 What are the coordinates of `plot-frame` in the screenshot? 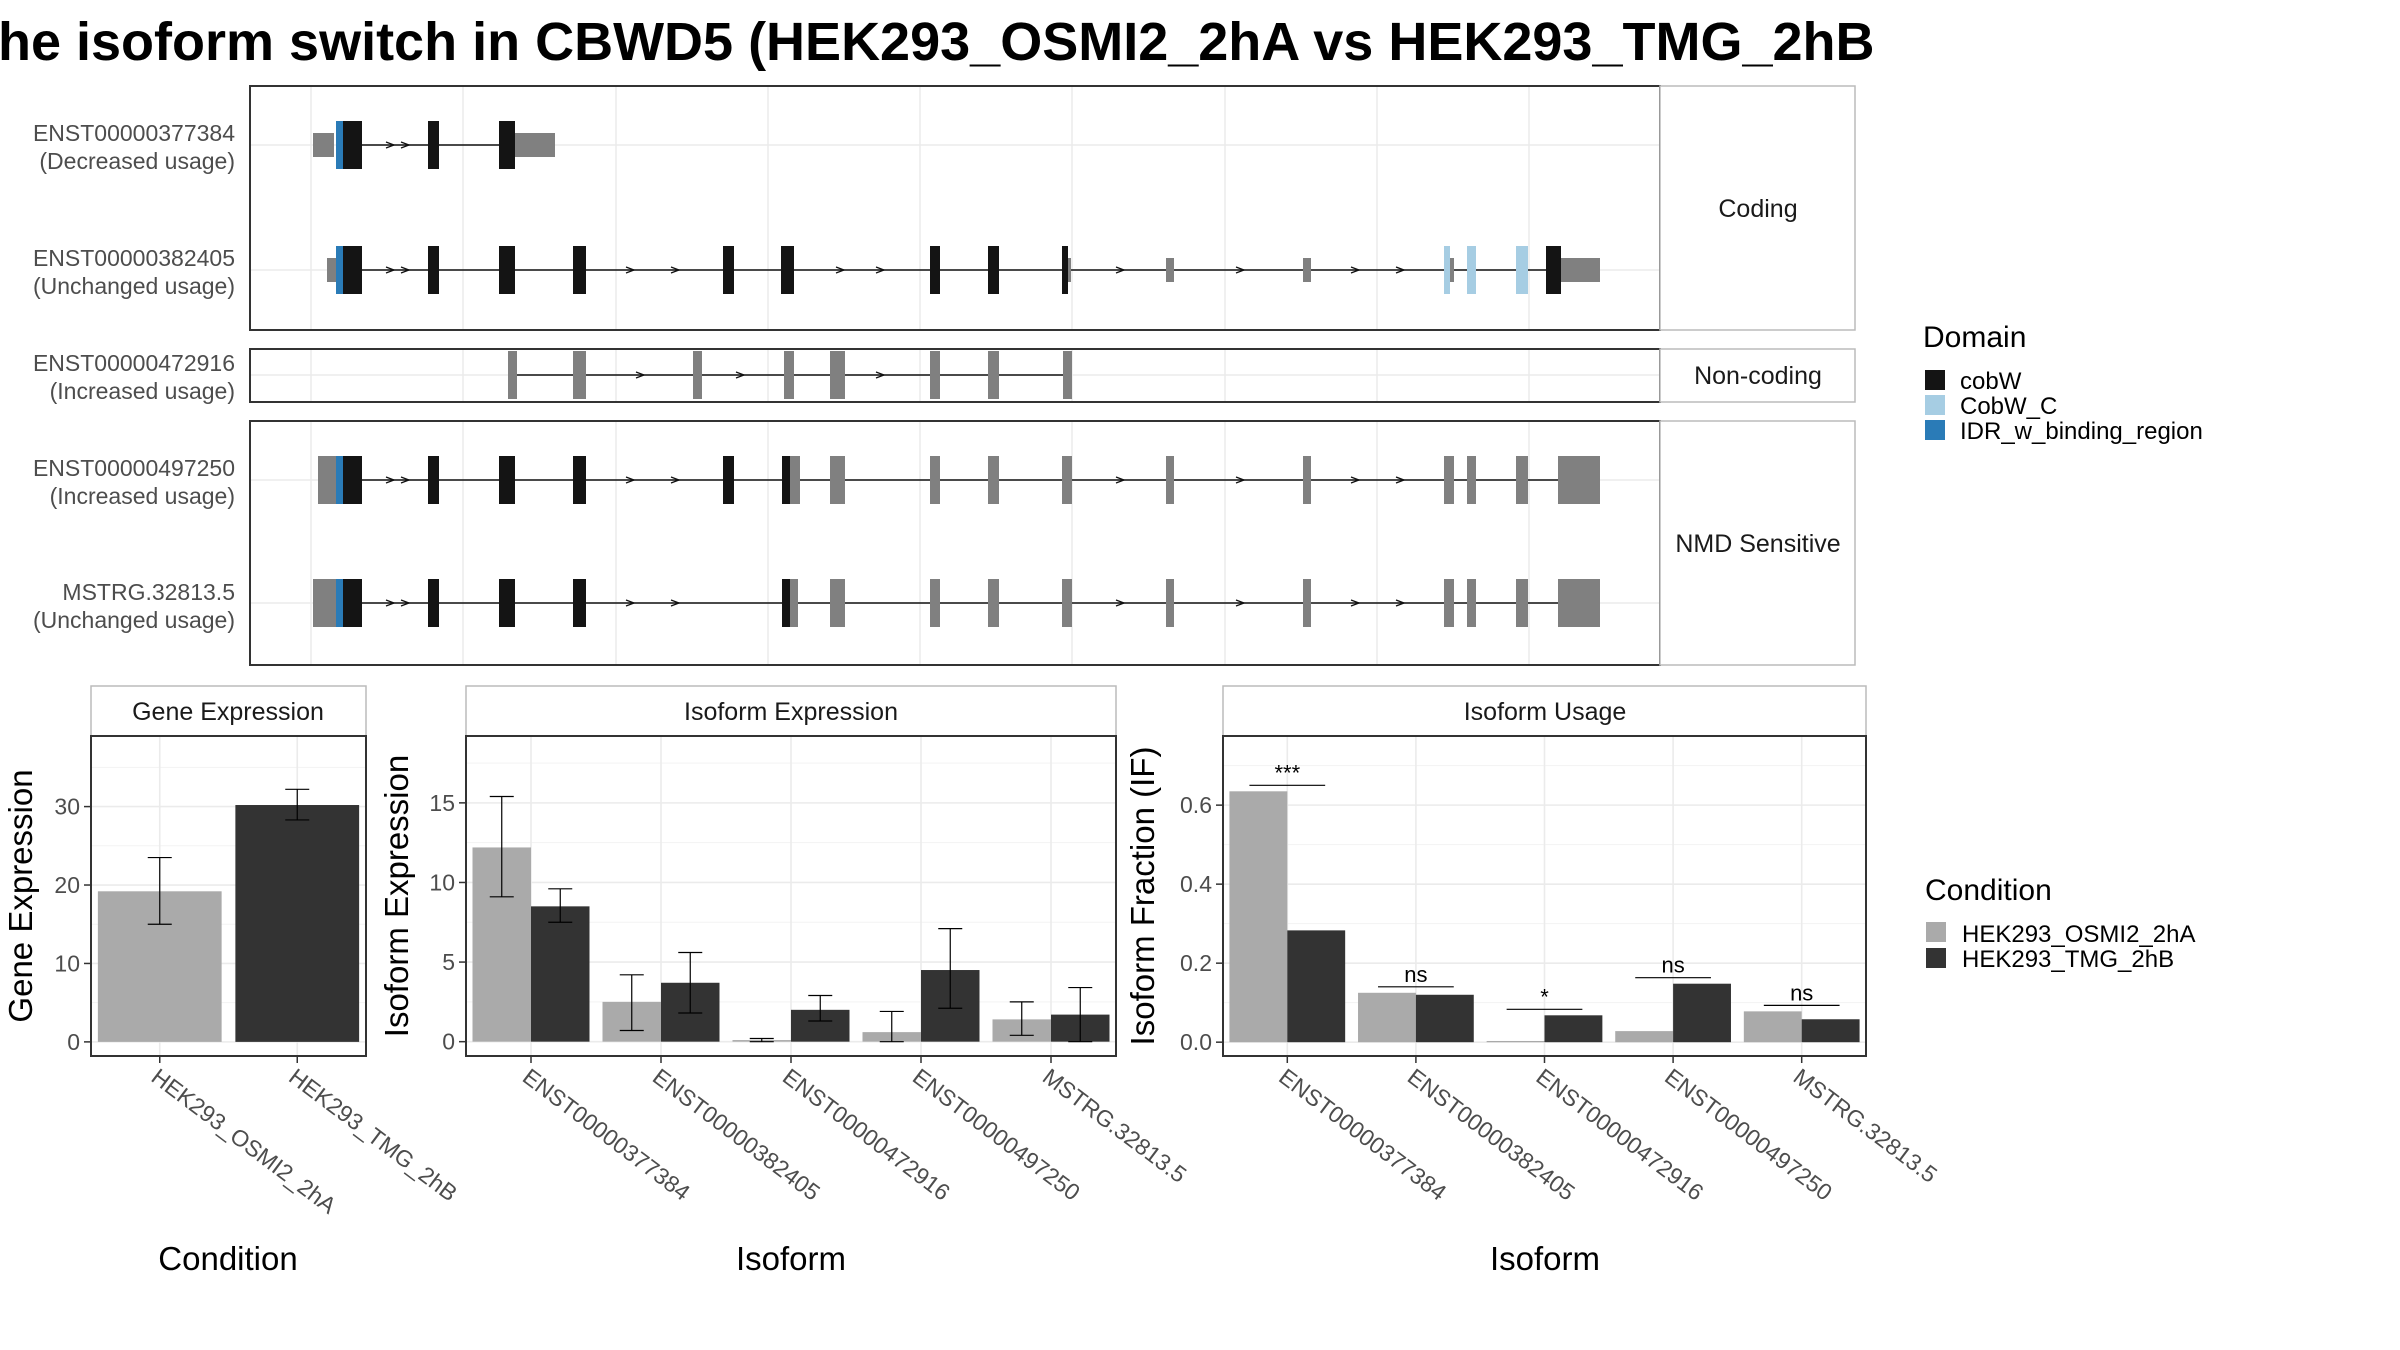 It's located at (228, 896).